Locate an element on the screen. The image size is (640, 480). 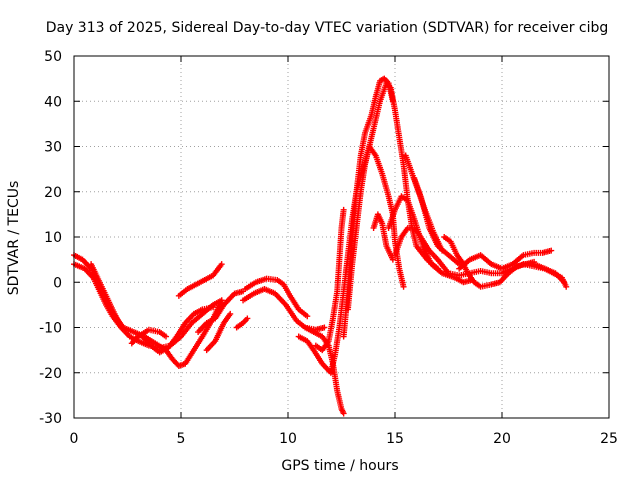
x-tick-label: 15 is located at coordinates (395, 439).